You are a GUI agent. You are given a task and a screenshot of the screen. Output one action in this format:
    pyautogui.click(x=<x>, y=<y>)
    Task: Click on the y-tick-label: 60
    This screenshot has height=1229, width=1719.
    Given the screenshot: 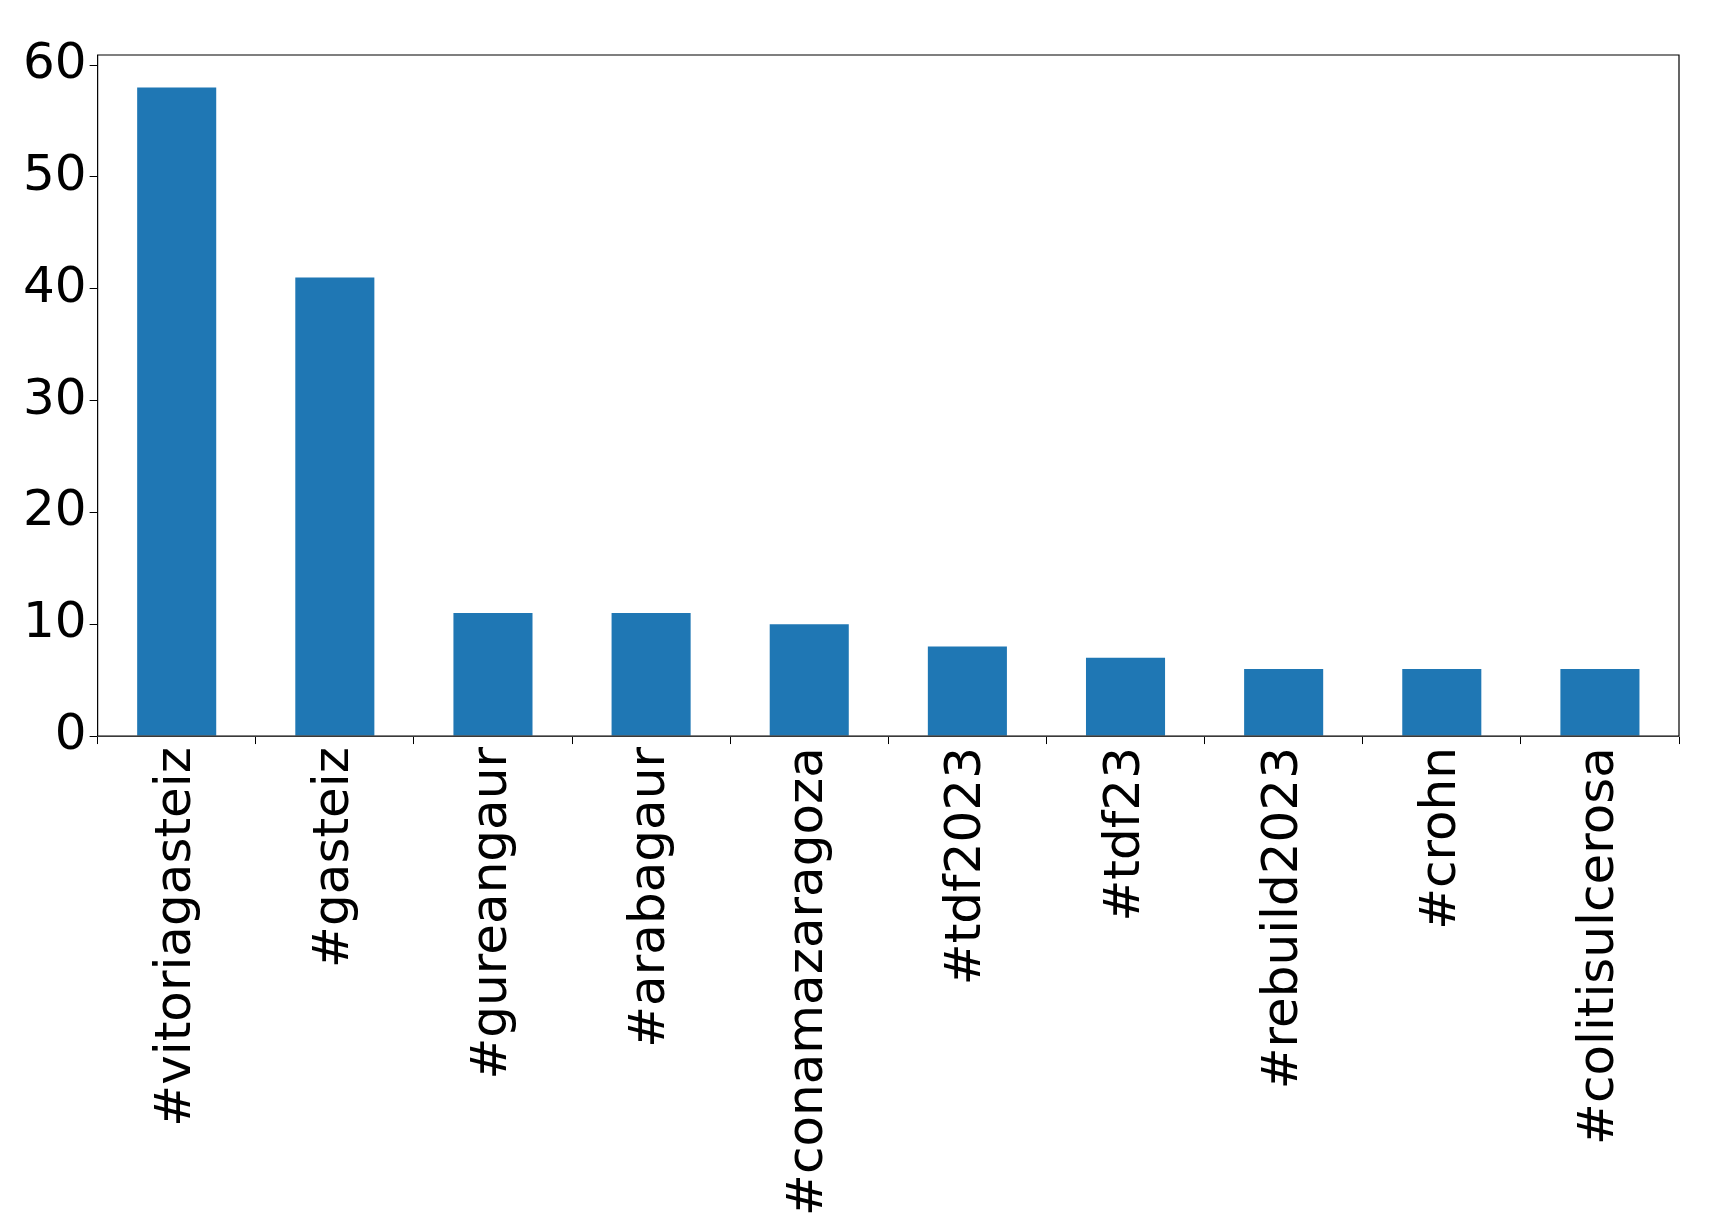 What is the action you would take?
    pyautogui.click(x=55, y=61)
    